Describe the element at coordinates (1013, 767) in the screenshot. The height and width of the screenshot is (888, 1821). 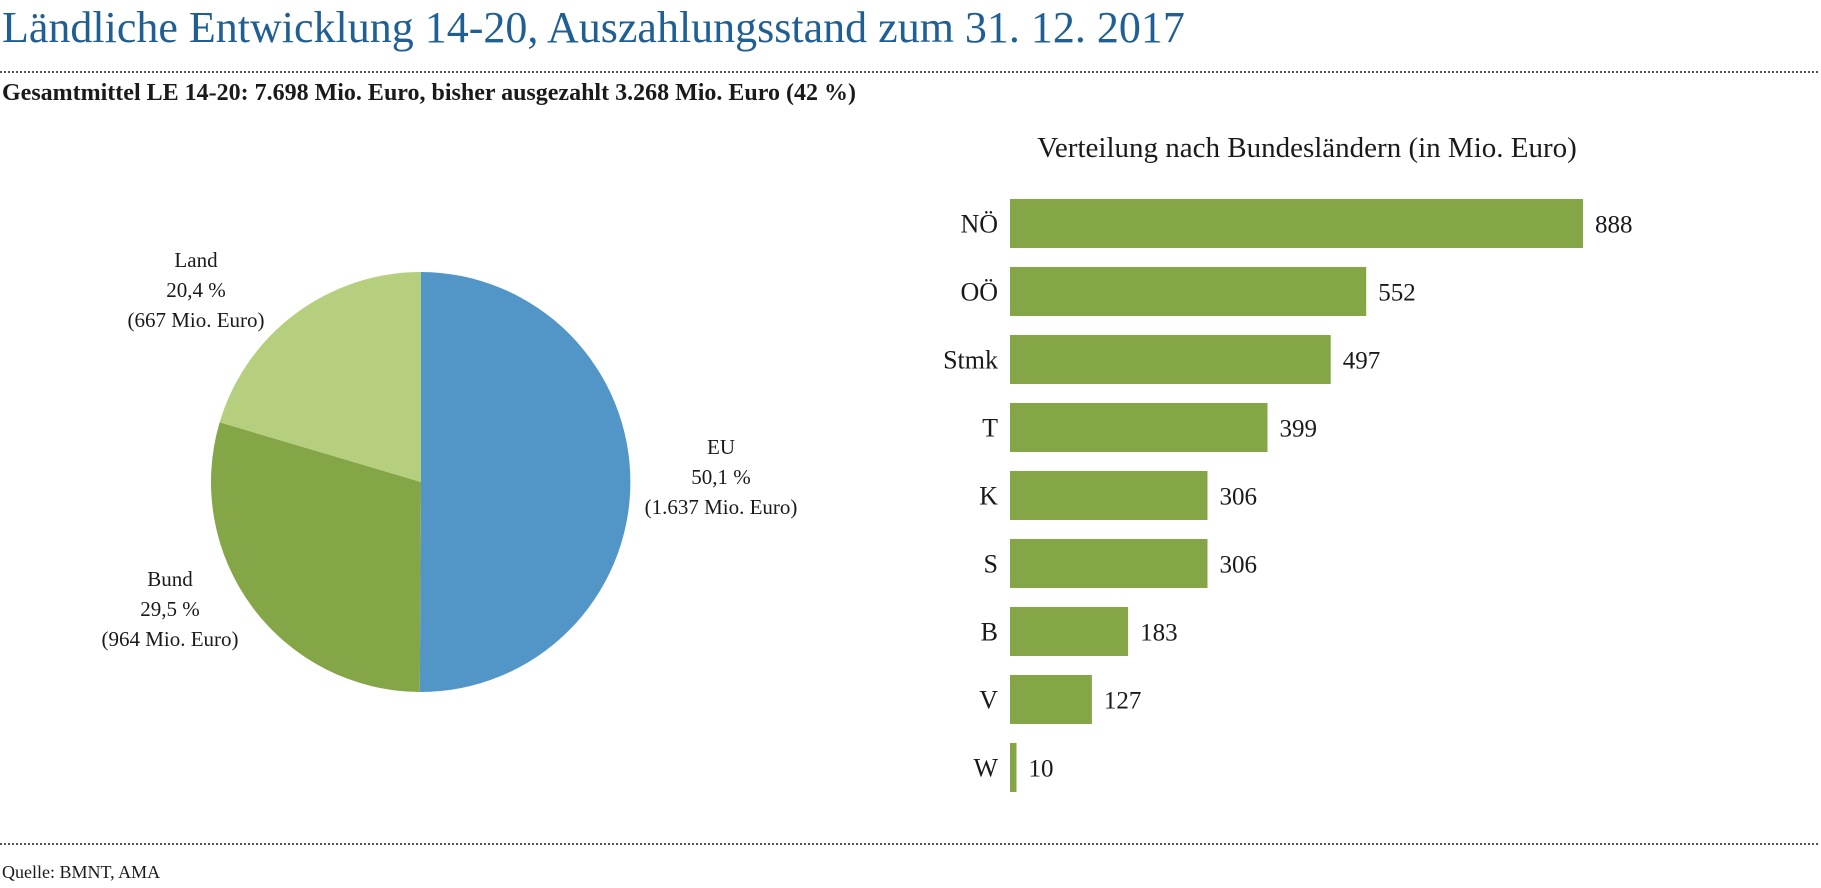
I see `bar-w` at that location.